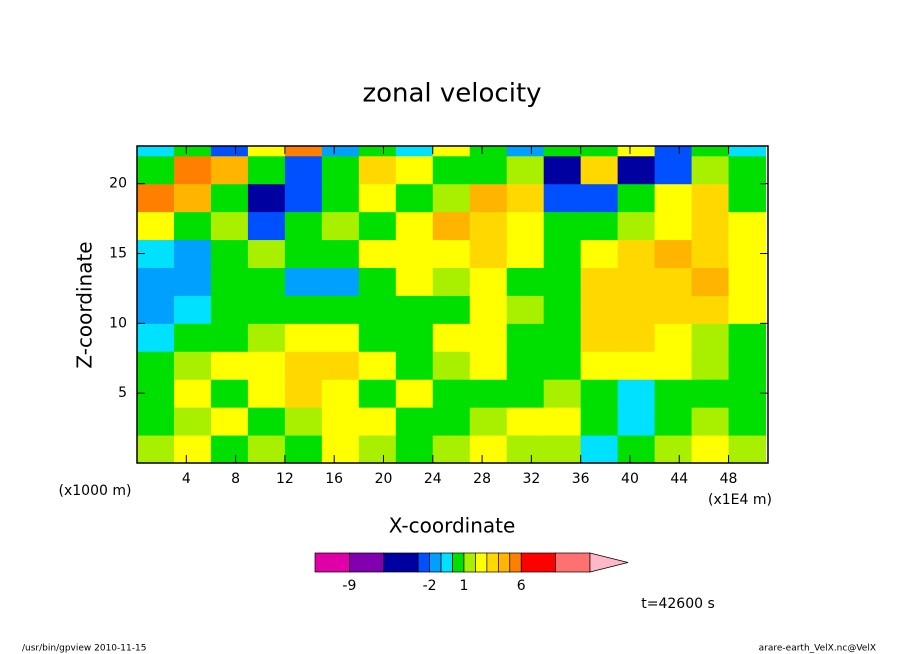  Describe the element at coordinates (451, 94) in the screenshot. I see `chart-title: zonal velocity` at that location.